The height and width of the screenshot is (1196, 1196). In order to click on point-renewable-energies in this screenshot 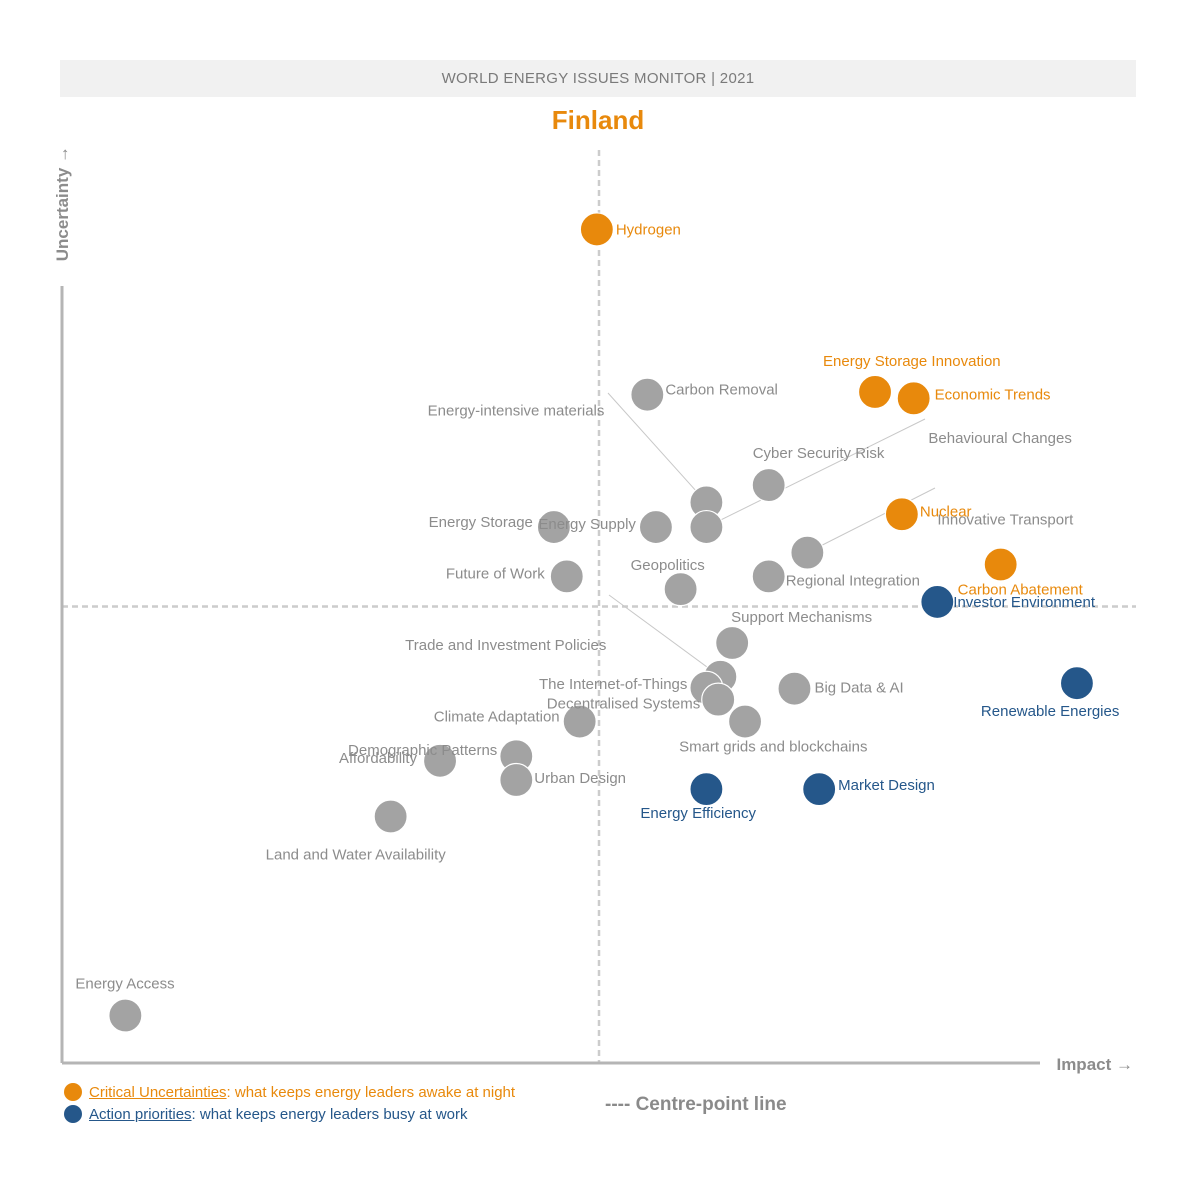, I will do `click(1077, 683)`.